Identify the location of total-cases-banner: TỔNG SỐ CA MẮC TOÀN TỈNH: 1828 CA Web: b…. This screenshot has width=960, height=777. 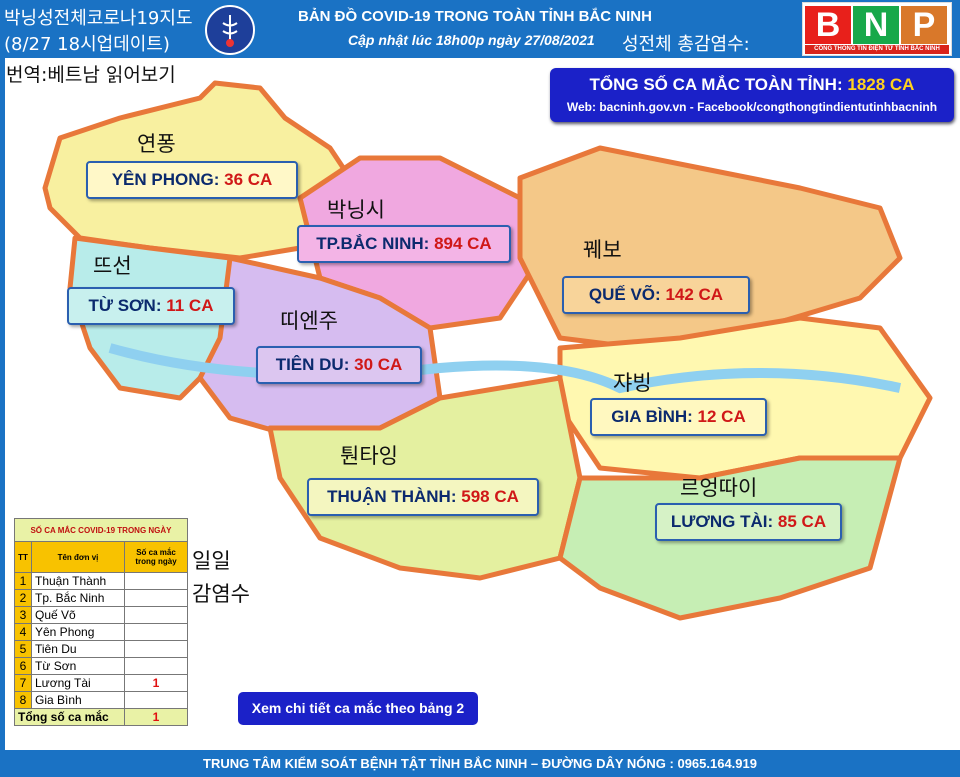
(752, 95).